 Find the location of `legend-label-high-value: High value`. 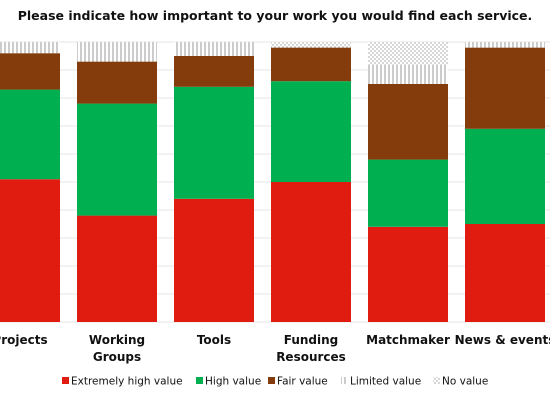

legend-label-high-value: High value is located at coordinates (233, 382).